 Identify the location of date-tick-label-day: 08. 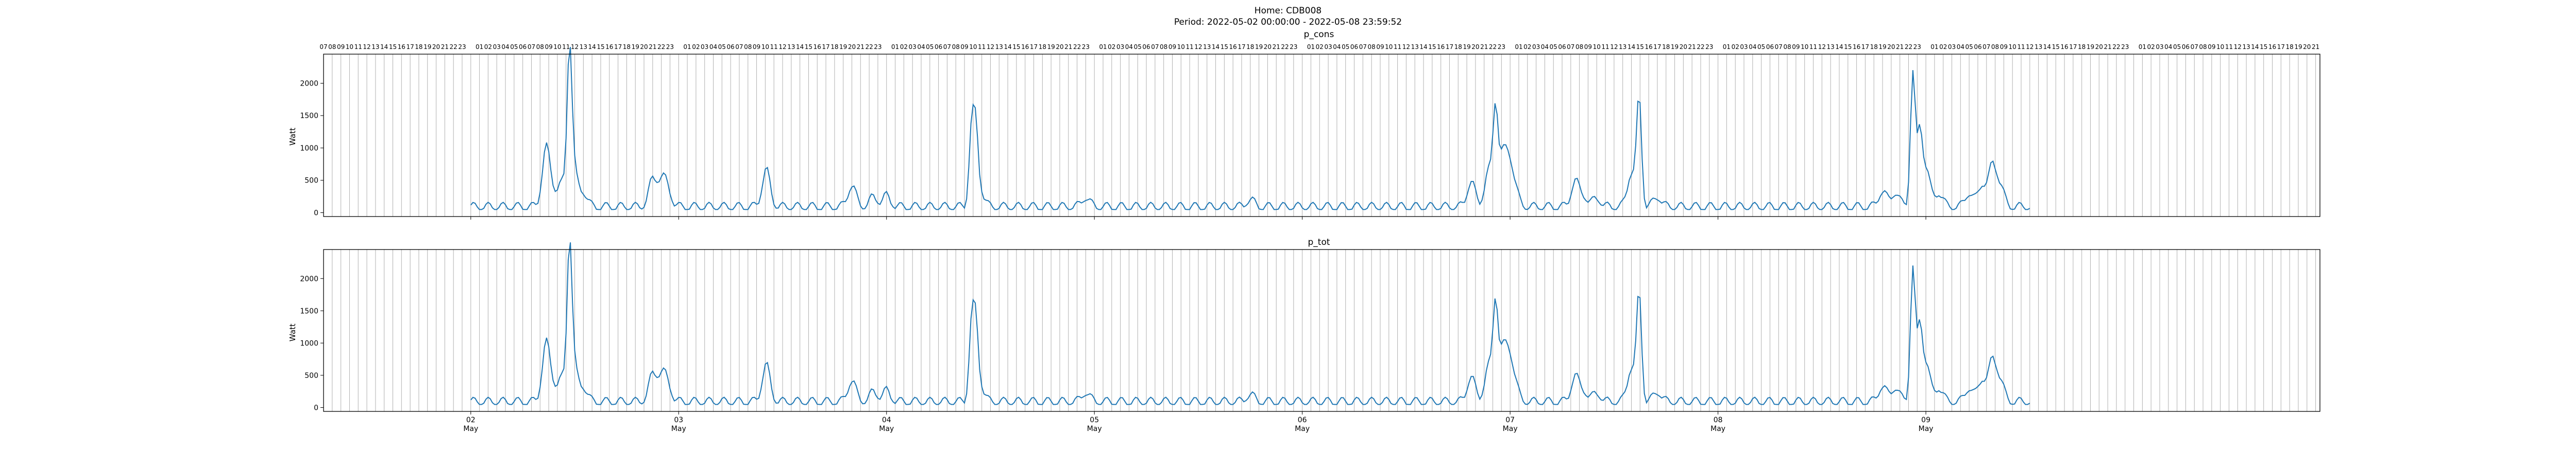
(1718, 420).